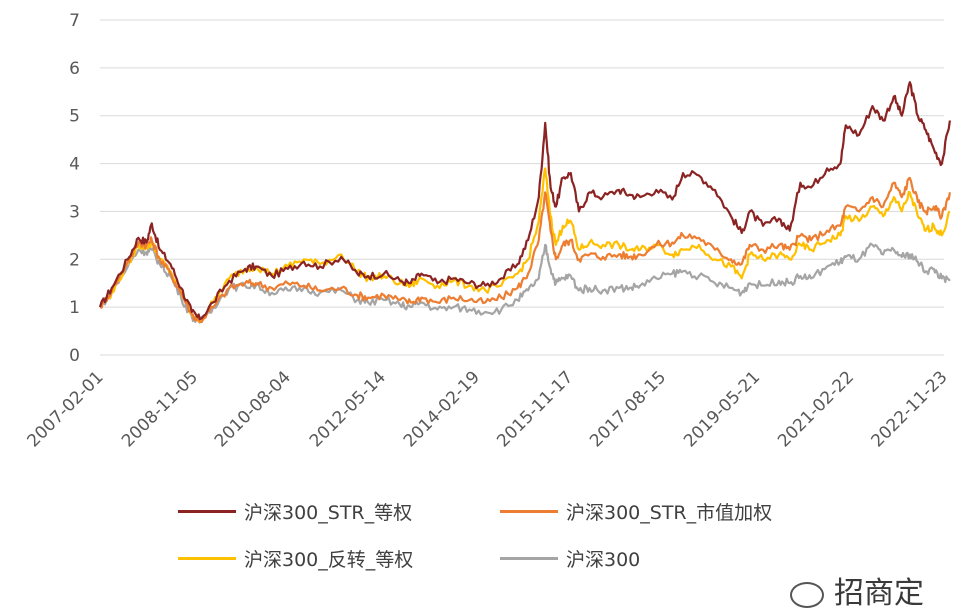  I want to click on legend-label: 沪深300_STR_等权, so click(328, 513).